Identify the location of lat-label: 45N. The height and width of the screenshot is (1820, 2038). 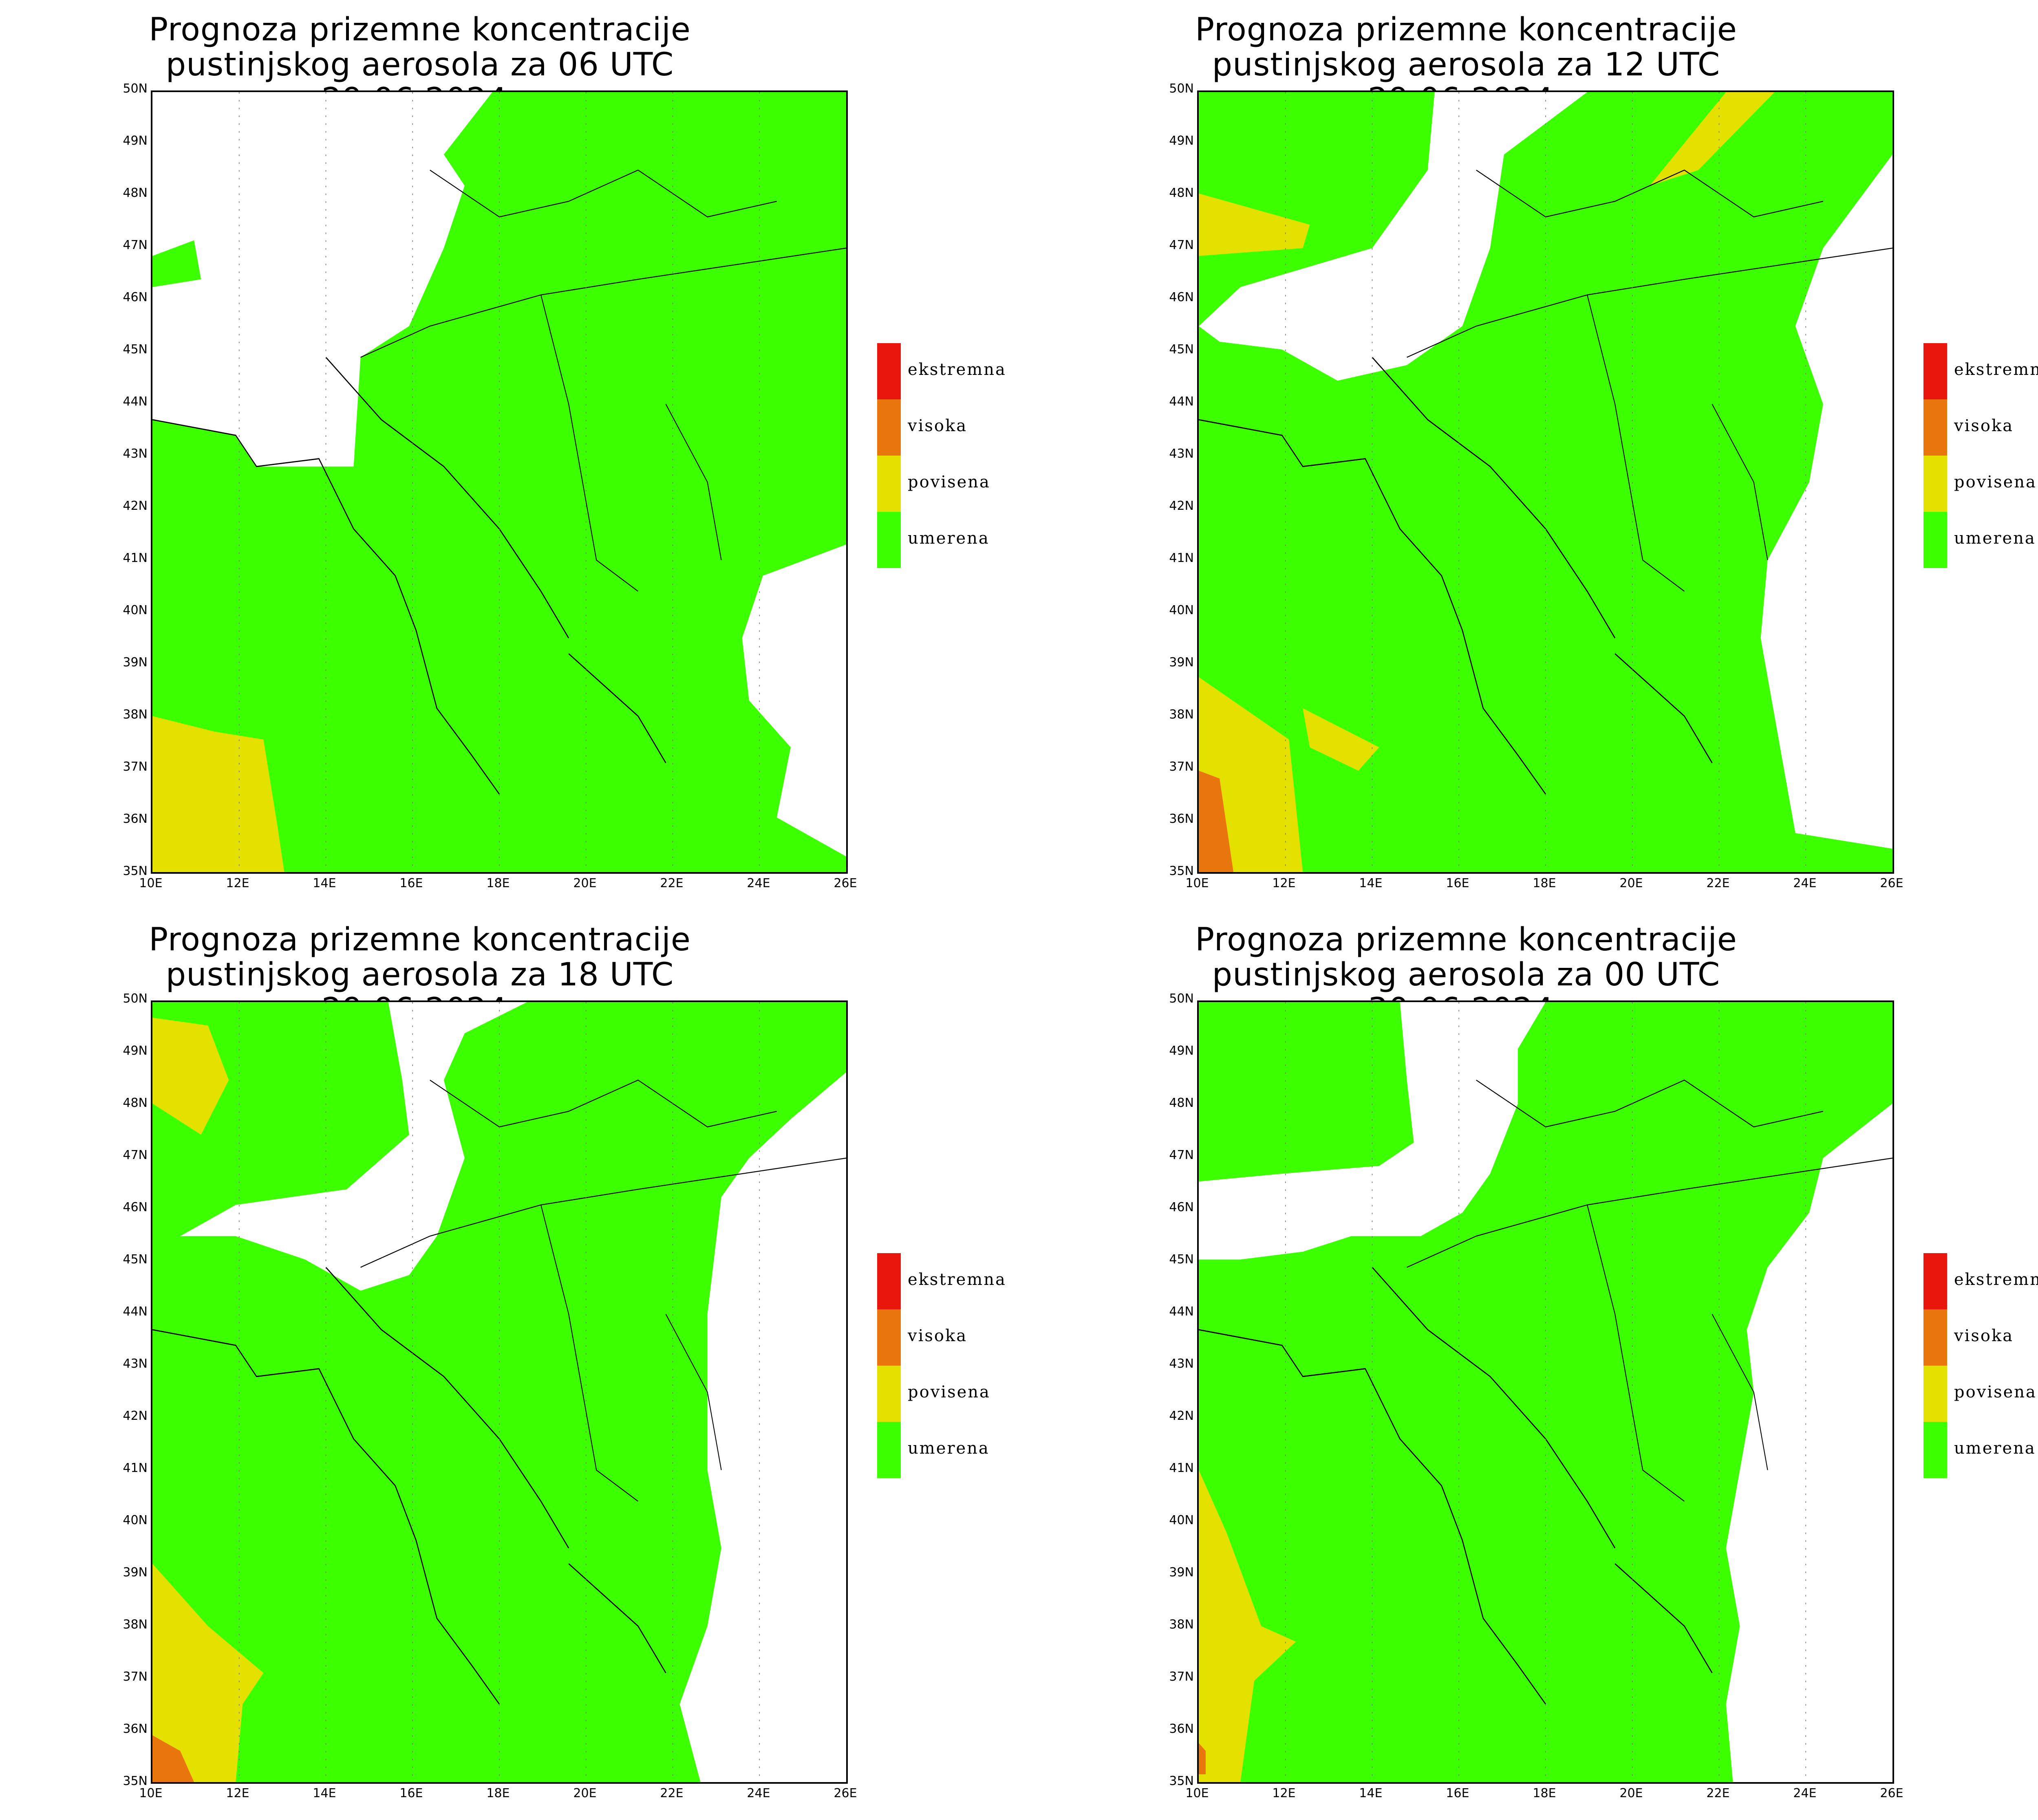
(1181, 350).